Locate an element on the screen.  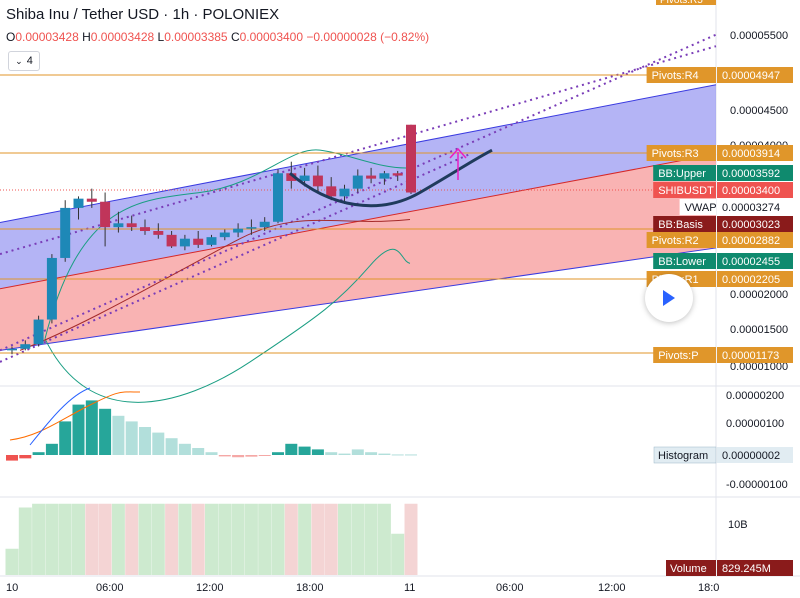
top-cut-label-box is located at coordinates (686, 2).